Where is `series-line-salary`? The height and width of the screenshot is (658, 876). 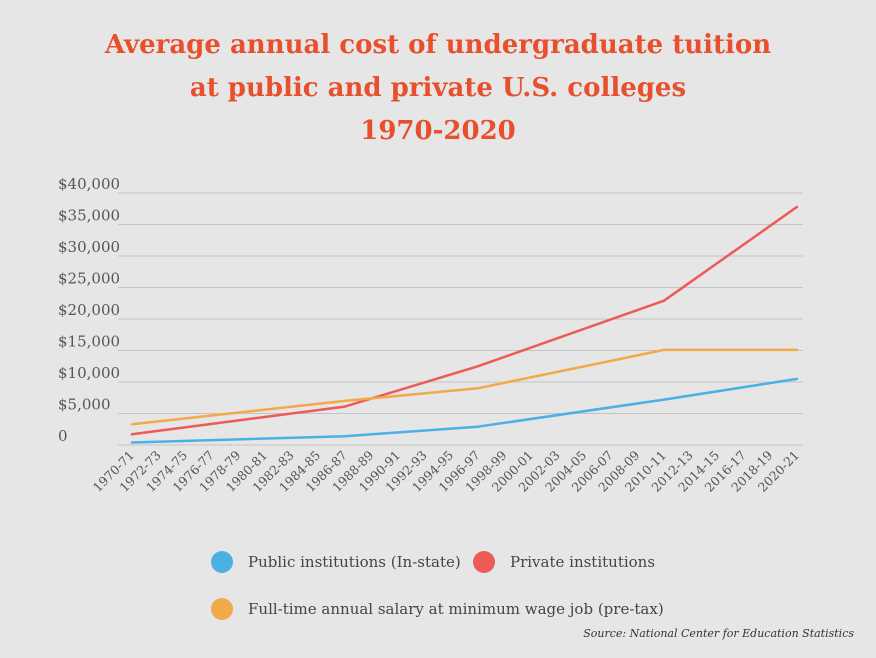 series-line-salary is located at coordinates (464, 387).